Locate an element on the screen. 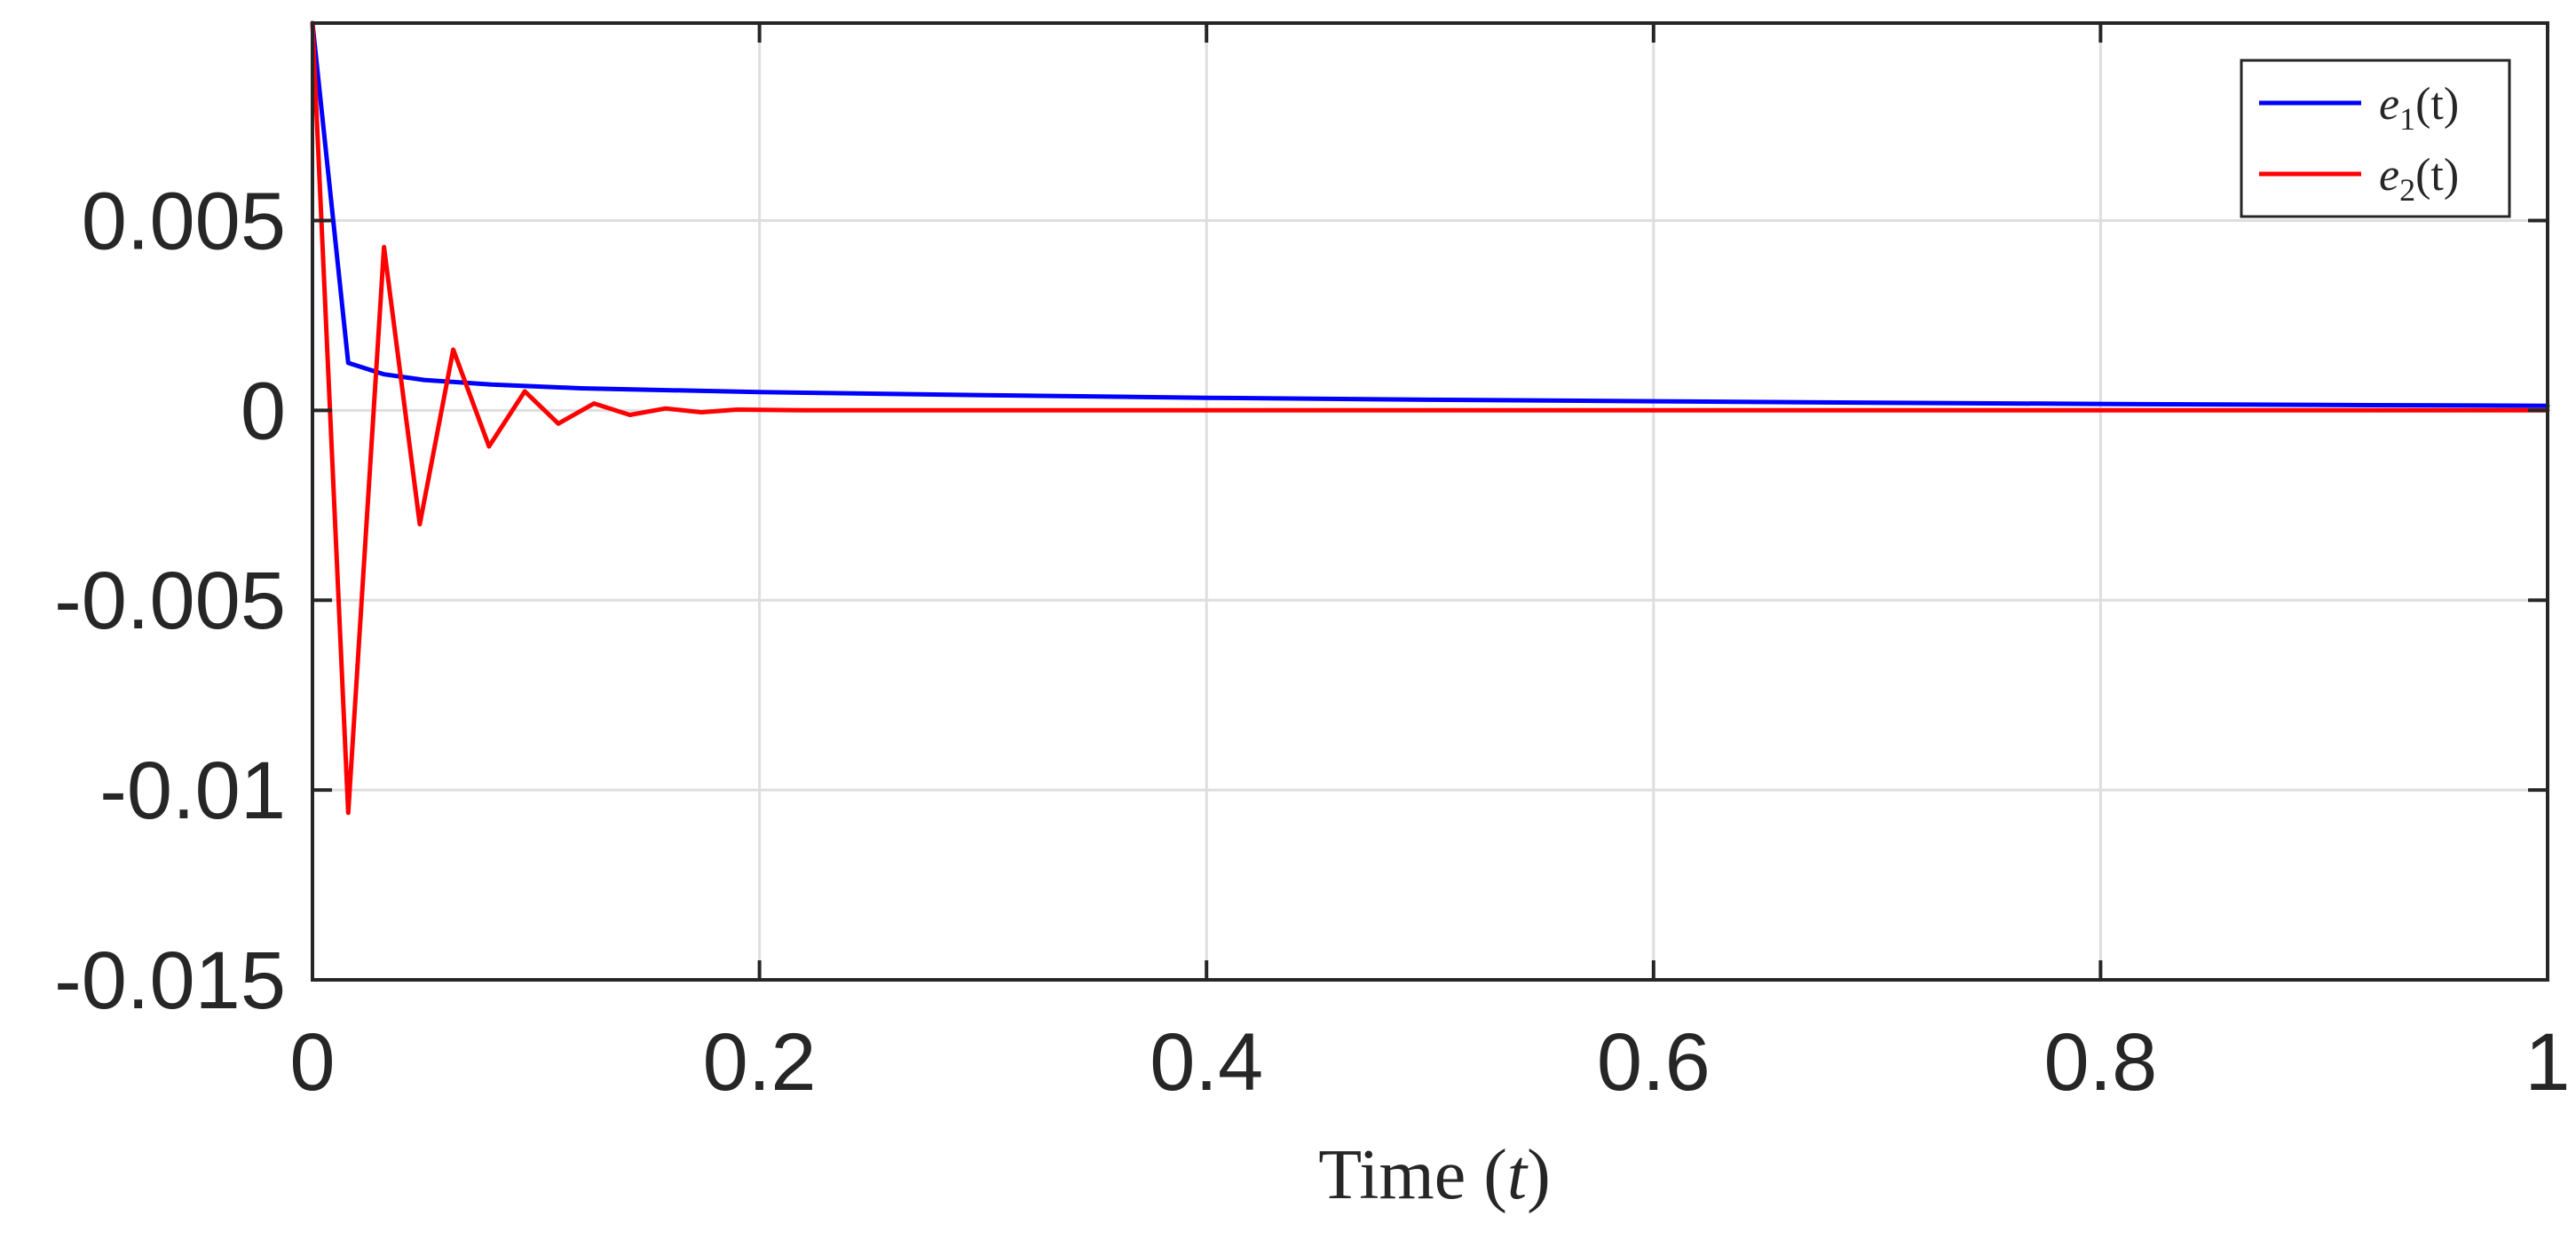 The height and width of the screenshot is (1247, 2576). y-tick-label: 0 is located at coordinates (263, 411).